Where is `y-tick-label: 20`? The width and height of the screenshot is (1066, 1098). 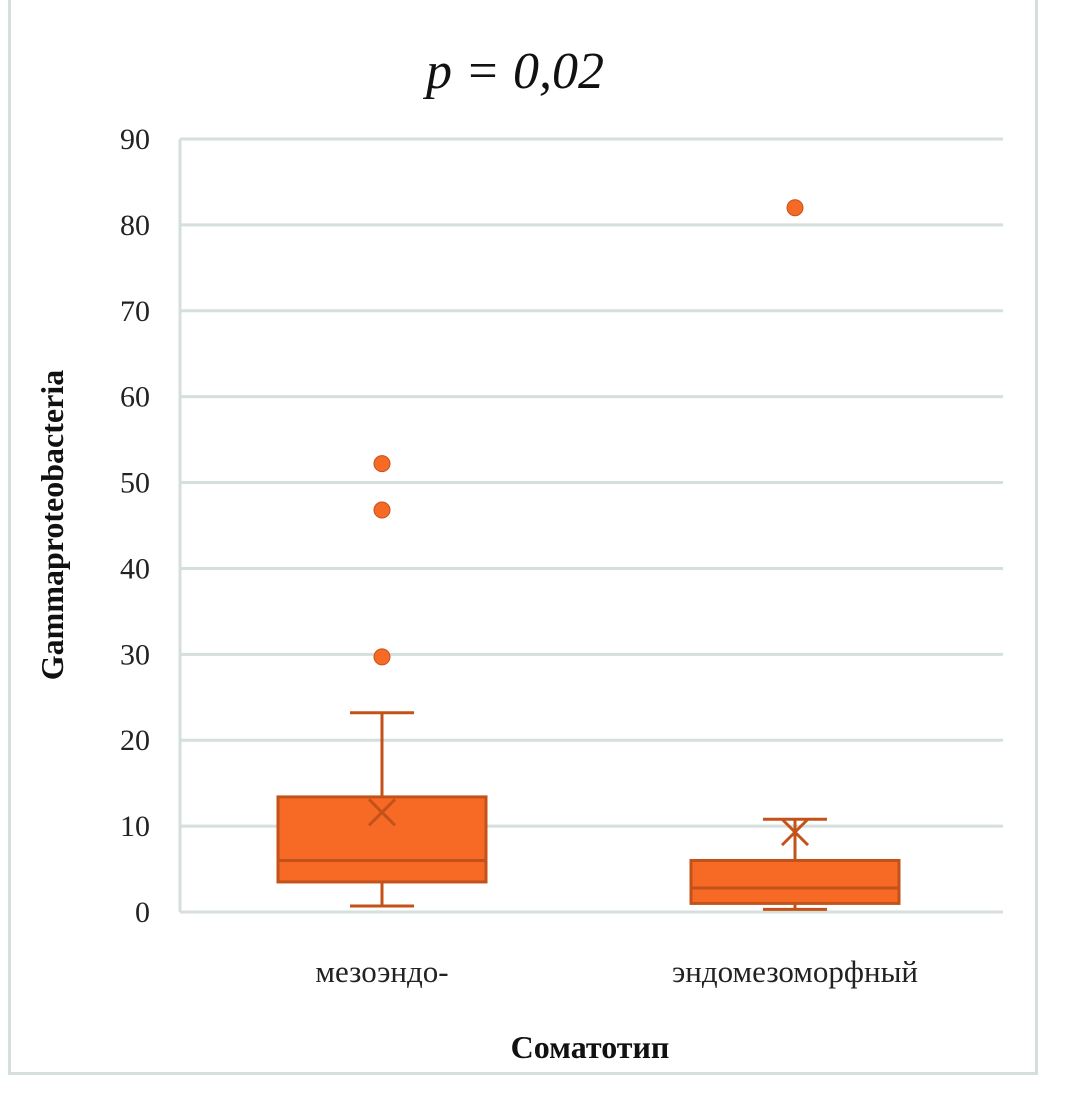
y-tick-label: 20 is located at coordinates (135, 740).